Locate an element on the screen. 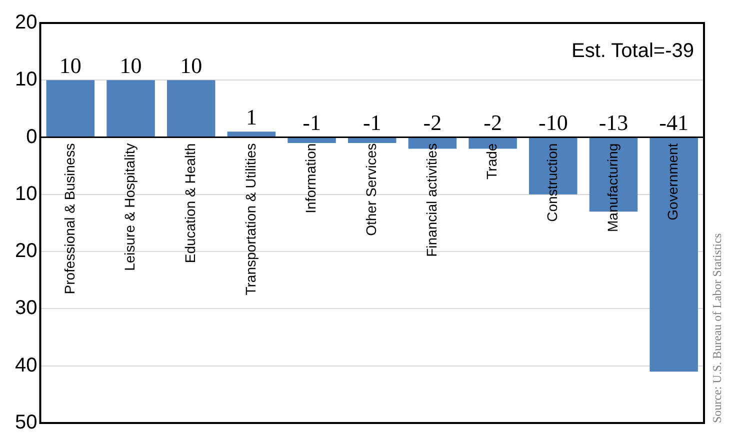 The image size is (742, 446). y-tick-label: 50 is located at coordinates (26, 423).